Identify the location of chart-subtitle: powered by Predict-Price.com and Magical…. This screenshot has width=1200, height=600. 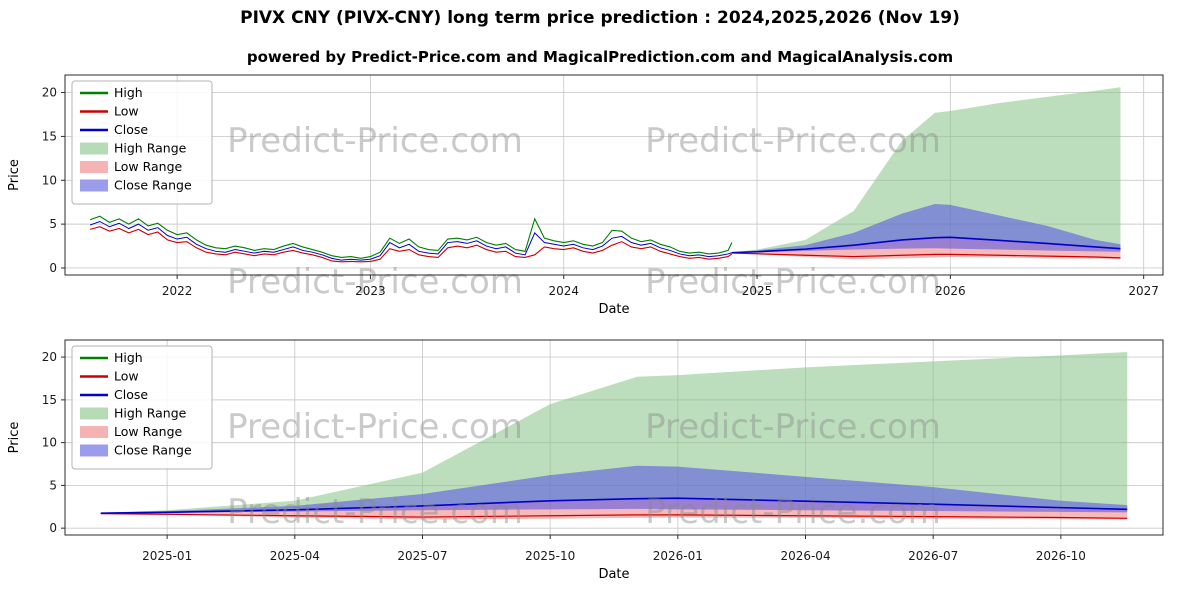
(600, 57).